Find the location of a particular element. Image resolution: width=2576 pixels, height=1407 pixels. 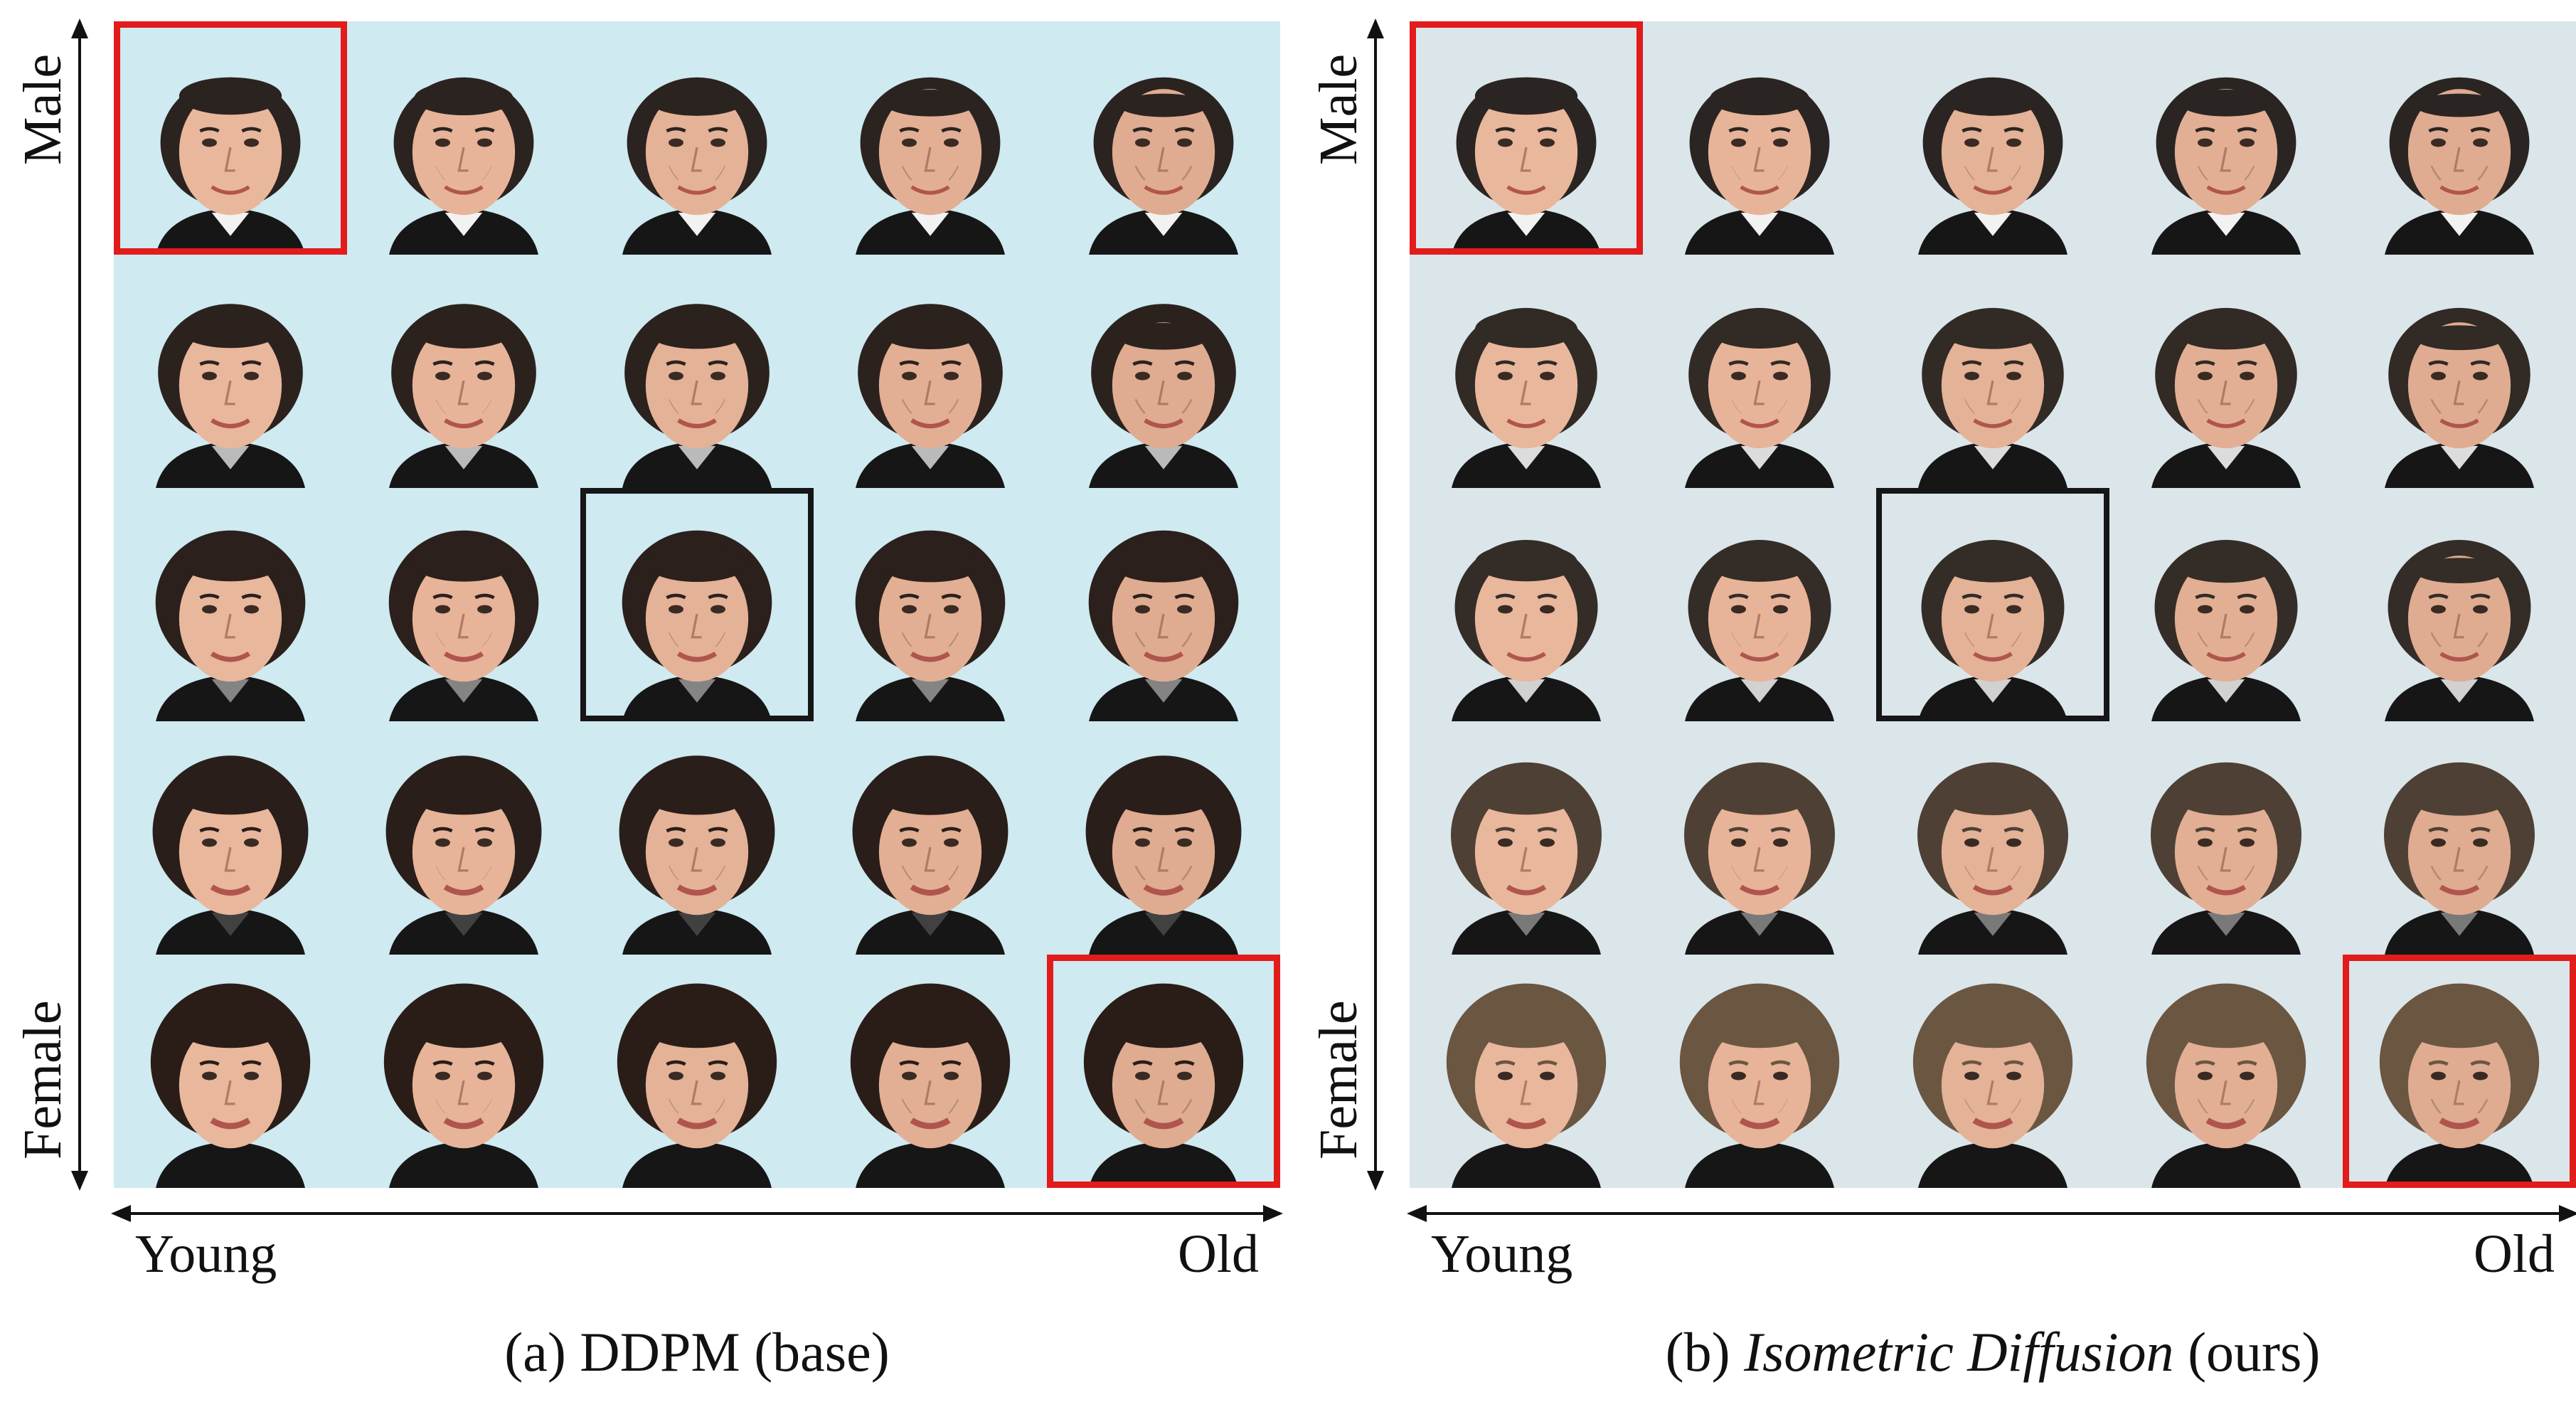

caption: (b) Isometric Diffusion (ours) is located at coordinates (1993, 1352).